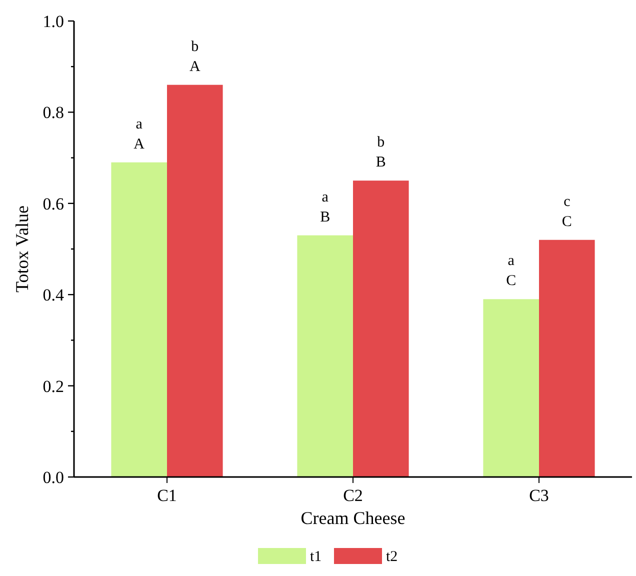  What do you see at coordinates (53, 21) in the screenshot?
I see `y-tick-label: 1.0` at bounding box center [53, 21].